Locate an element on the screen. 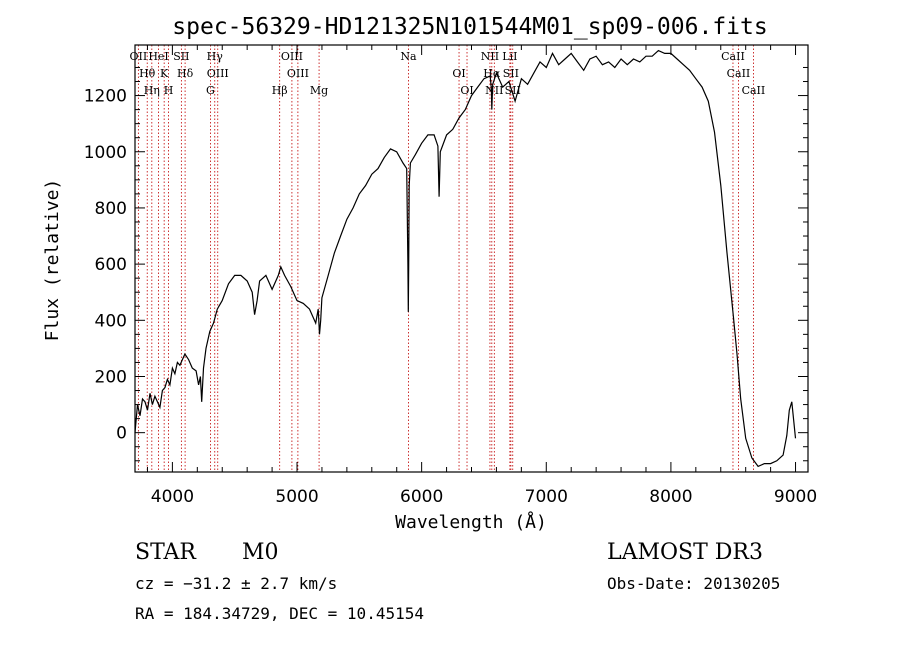 This screenshot has height=649, width=900. y-axis-label: Flux (relative) is located at coordinates (52, 260).